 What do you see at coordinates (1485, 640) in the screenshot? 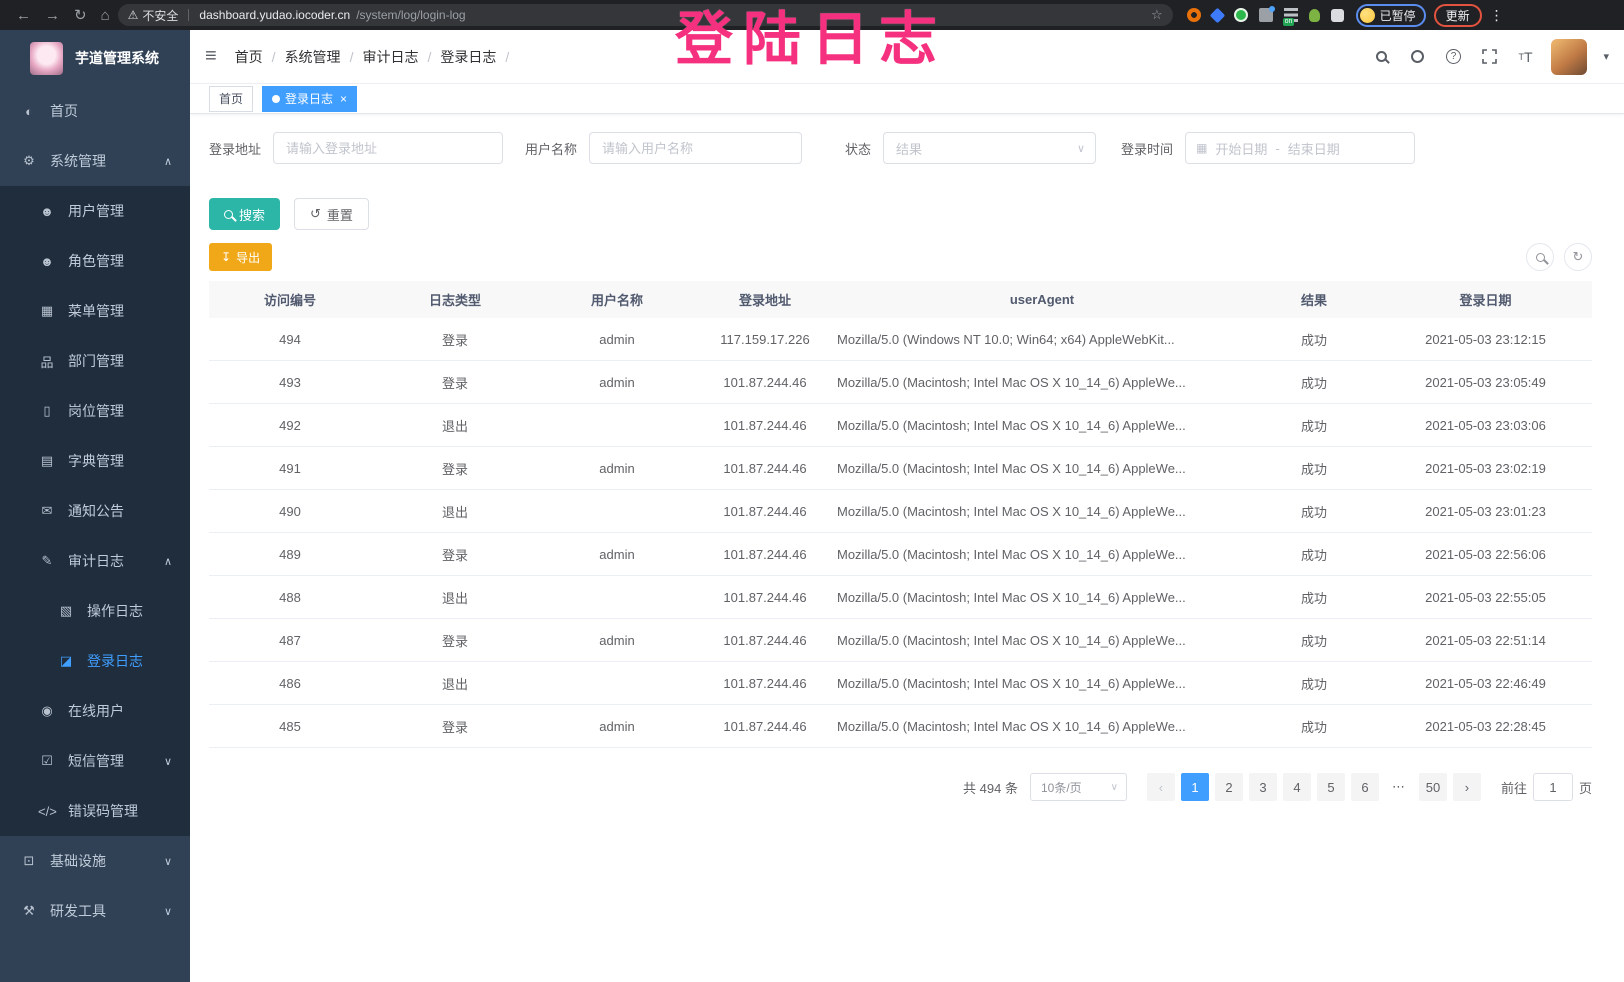
I see `cell-login-date: 2021-05-03 22:51:14` at bounding box center [1485, 640].